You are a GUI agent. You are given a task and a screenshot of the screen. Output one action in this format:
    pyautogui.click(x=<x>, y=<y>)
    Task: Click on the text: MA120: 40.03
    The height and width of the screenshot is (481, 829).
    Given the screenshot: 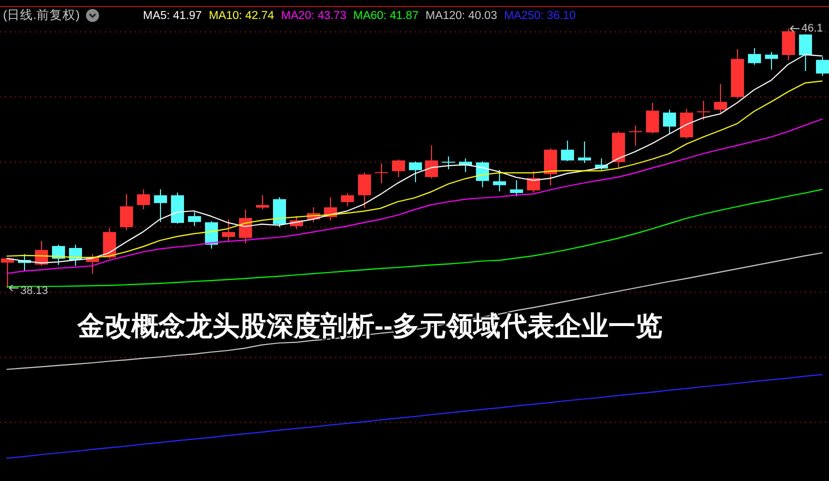 What is the action you would take?
    pyautogui.click(x=461, y=16)
    